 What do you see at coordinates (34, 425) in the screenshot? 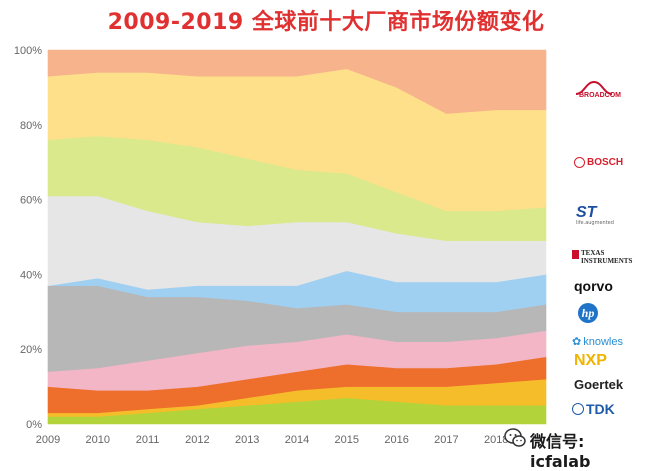
I see `y-tick-label: 0%` at bounding box center [34, 425].